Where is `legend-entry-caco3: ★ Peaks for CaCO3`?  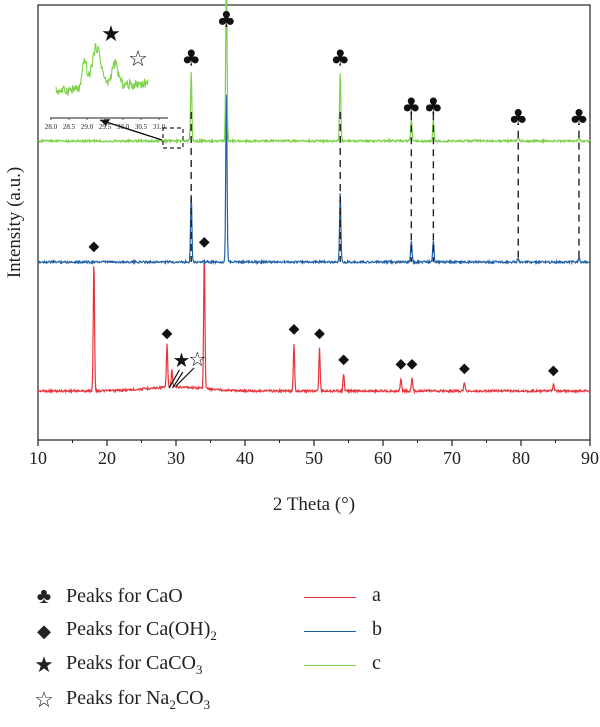 legend-entry-caco3: ★ Peaks for CaCO3 is located at coordinates (117, 665).